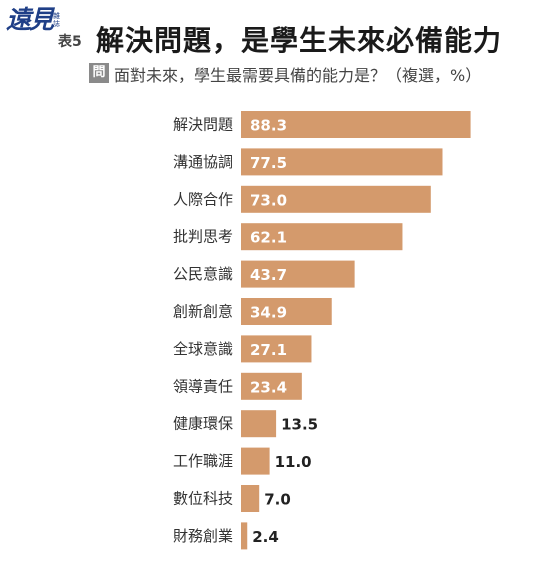 Image resolution: width=542 pixels, height=586 pixels. I want to click on value-label: 77.5, so click(268, 163).